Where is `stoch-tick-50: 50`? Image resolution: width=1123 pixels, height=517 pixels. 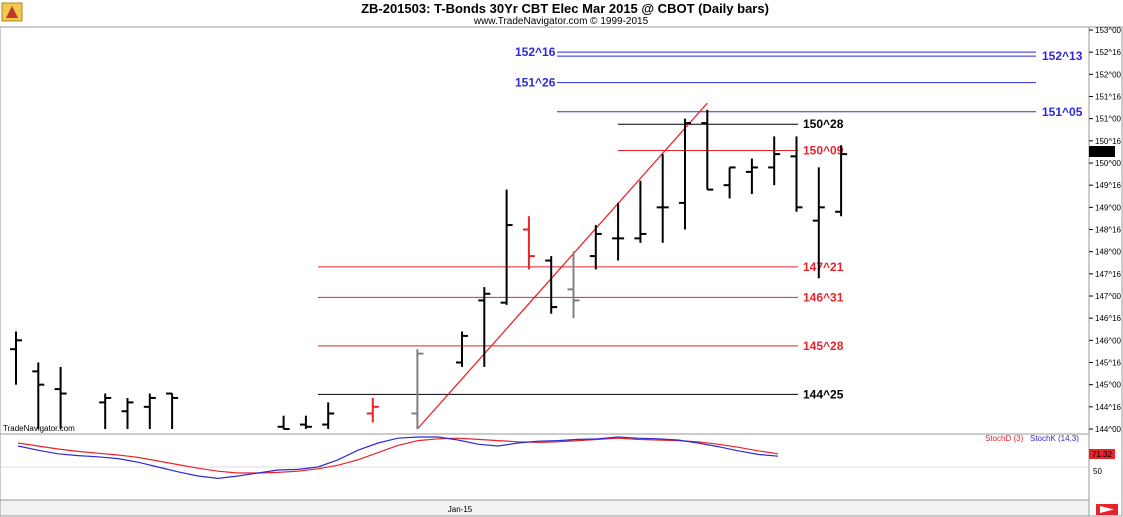 stoch-tick-50: 50 is located at coordinates (1097, 471).